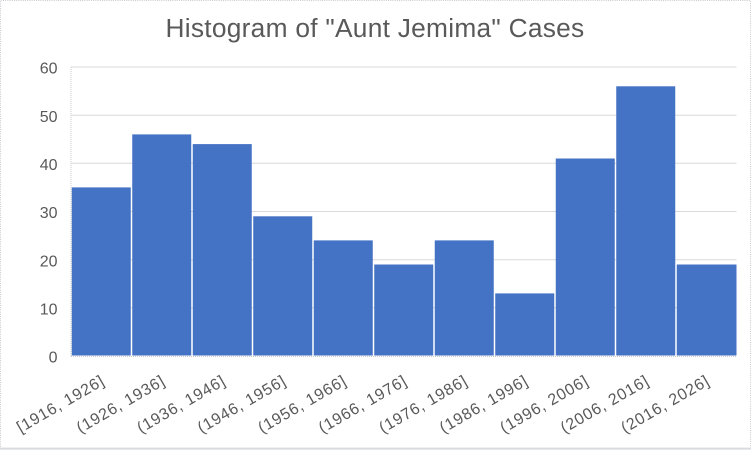 This screenshot has width=751, height=450. Describe the element at coordinates (53, 358) in the screenshot. I see `svg-text: 0` at that location.